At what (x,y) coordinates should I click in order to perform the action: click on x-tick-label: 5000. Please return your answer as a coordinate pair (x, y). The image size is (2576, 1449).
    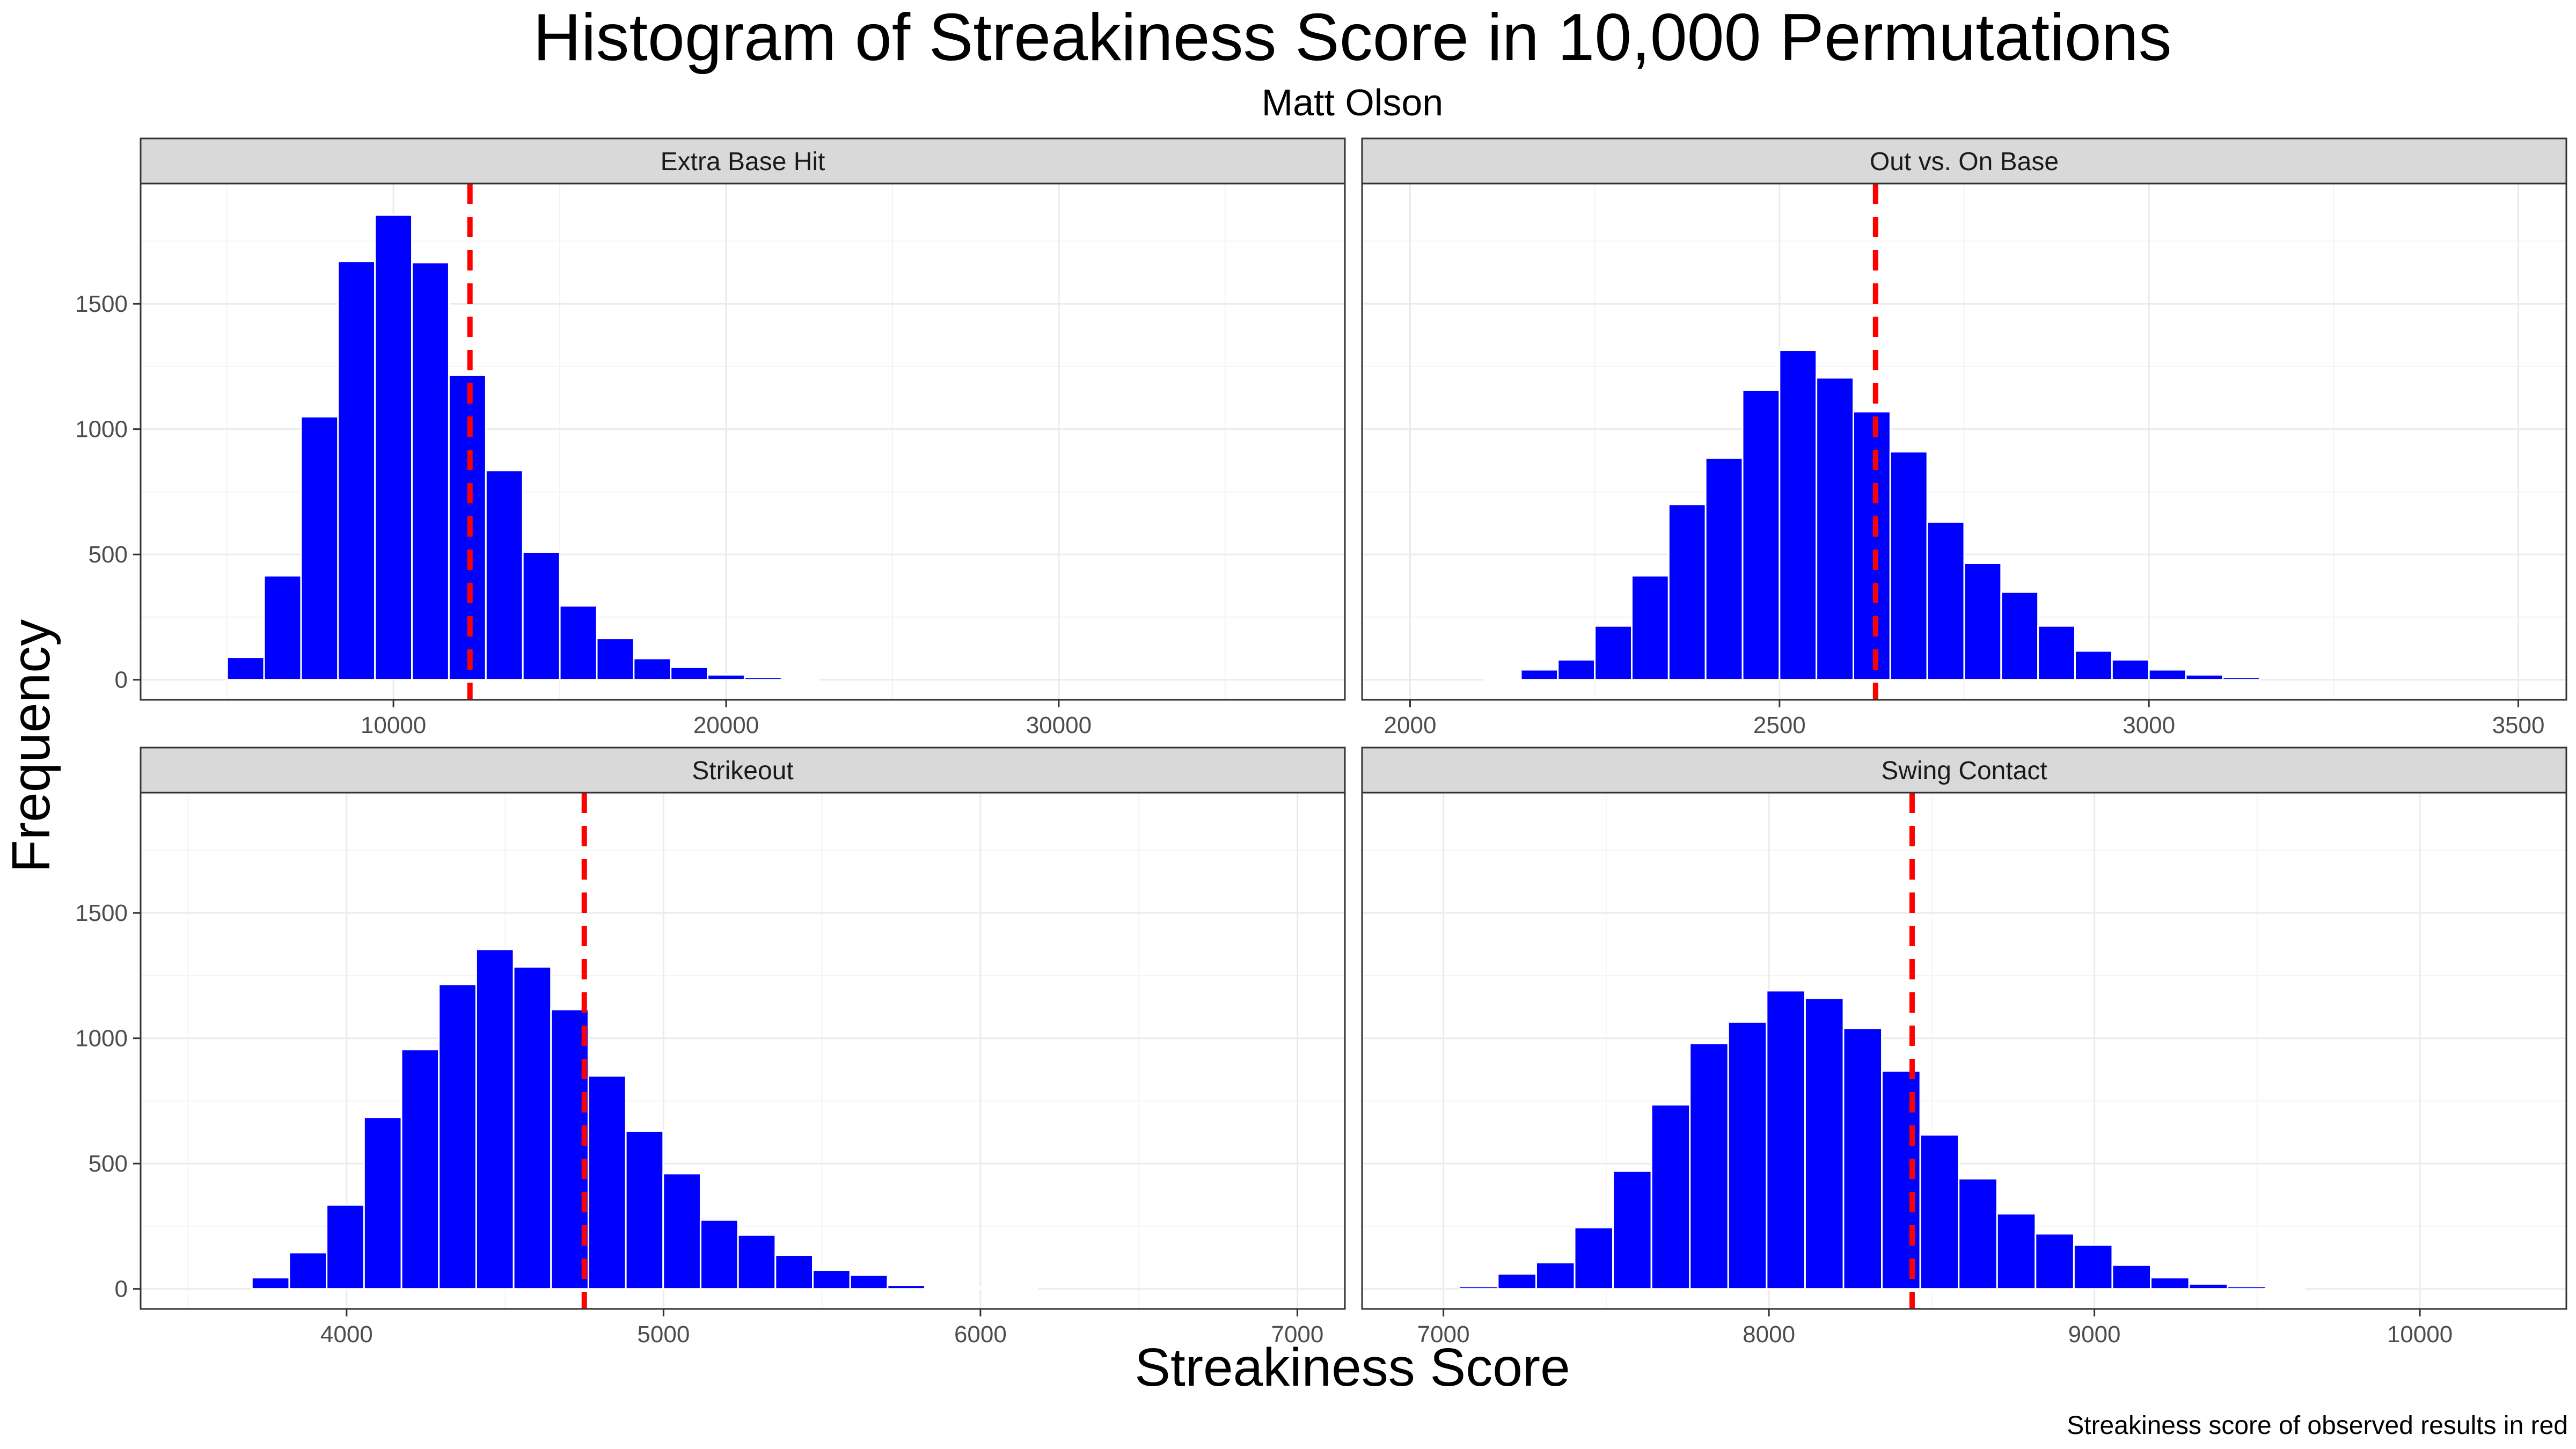
    Looking at the image, I should click on (663, 1334).